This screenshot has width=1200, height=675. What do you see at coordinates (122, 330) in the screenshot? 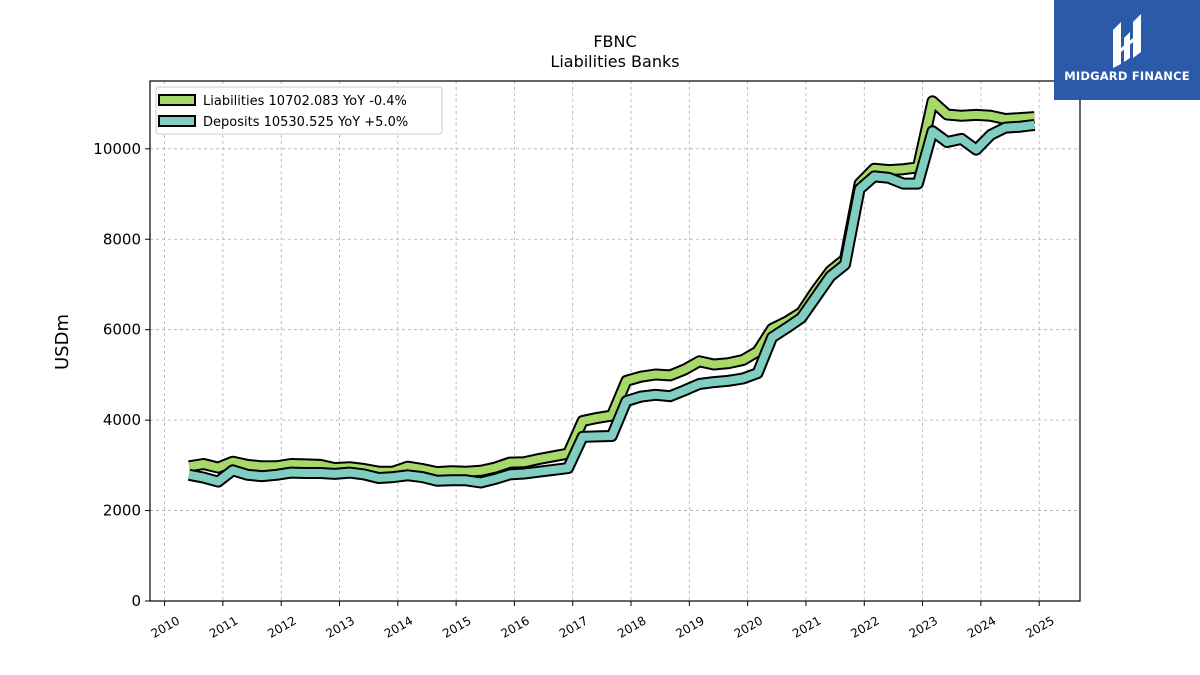
I see `y-tick-label: 6000` at bounding box center [122, 330].